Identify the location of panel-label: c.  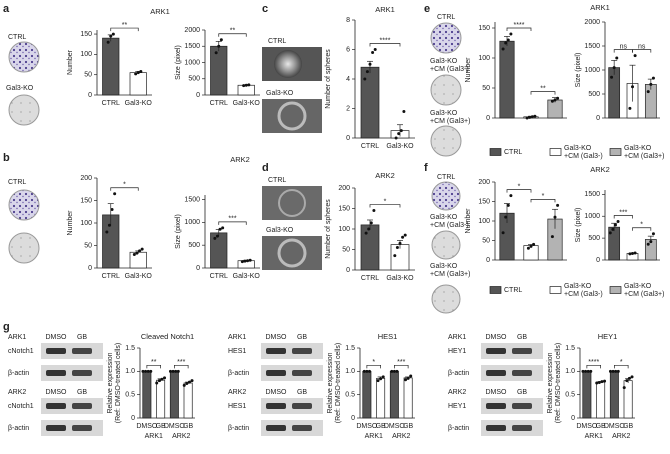
(265, 9).